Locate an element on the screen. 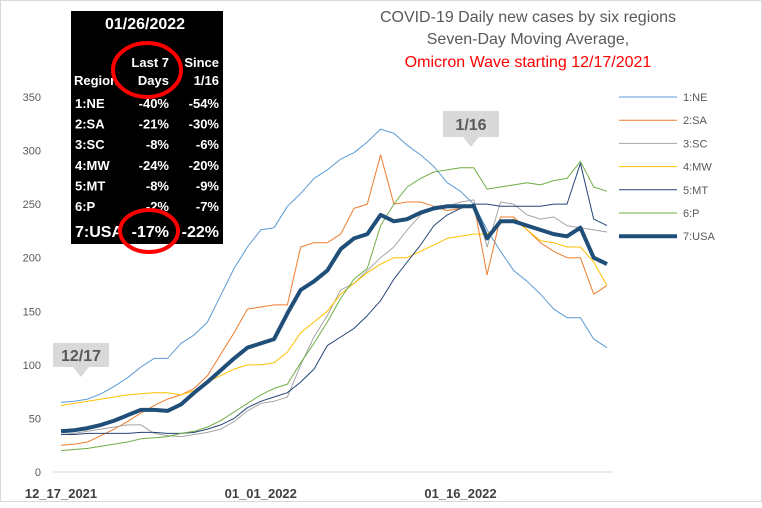  callout-label: 1/16 is located at coordinates (470, 125).